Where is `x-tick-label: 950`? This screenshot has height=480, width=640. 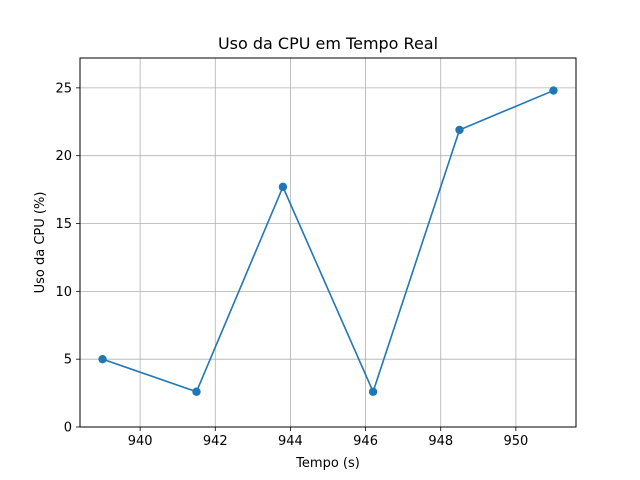
x-tick-label: 950 is located at coordinates (515, 441).